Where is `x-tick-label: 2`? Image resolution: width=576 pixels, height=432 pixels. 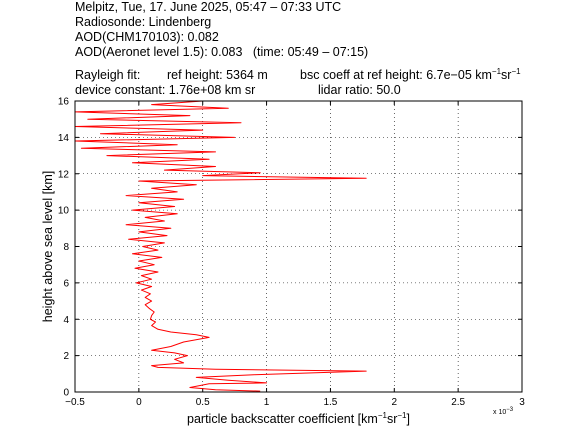
x-tick-label: 2 is located at coordinates (395, 402).